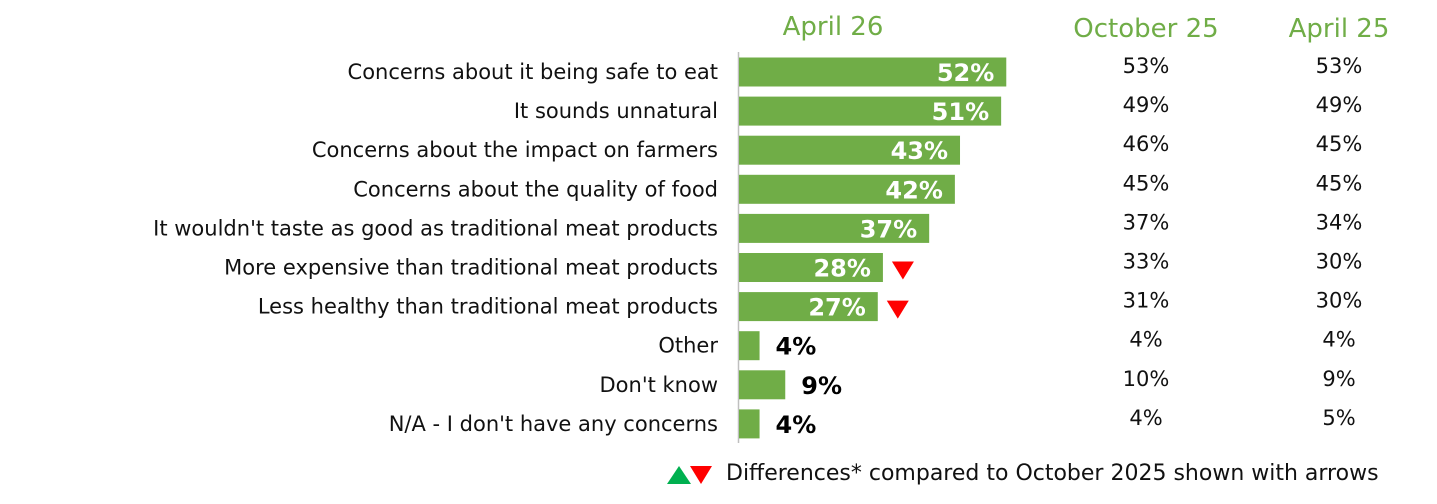  Describe the element at coordinates (1146, 144) in the screenshot. I see `october-25-value: 46%` at that location.